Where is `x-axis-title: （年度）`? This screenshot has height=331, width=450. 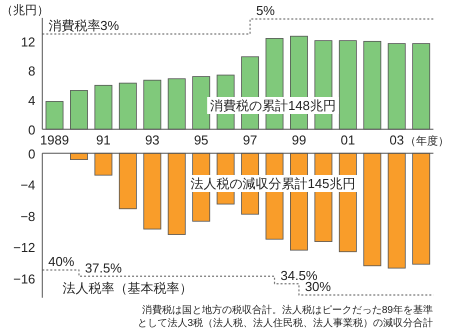 x-axis-title: （年度） is located at coordinates (427, 141).